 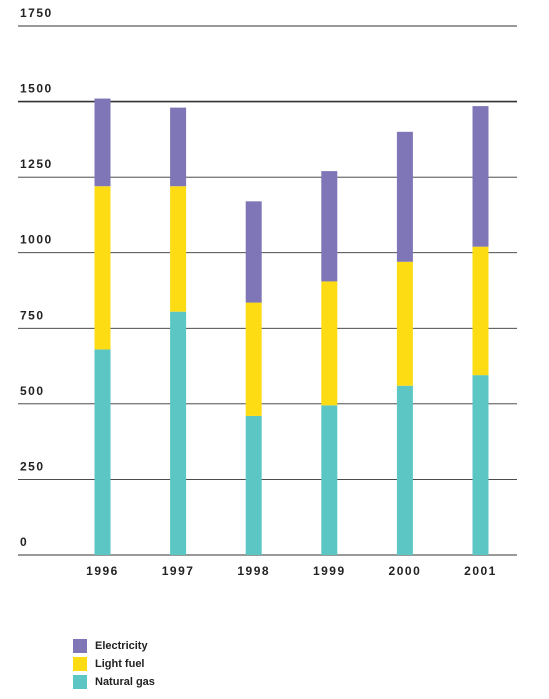 I want to click on y-tick-label-1000: 1000, so click(x=36, y=240).